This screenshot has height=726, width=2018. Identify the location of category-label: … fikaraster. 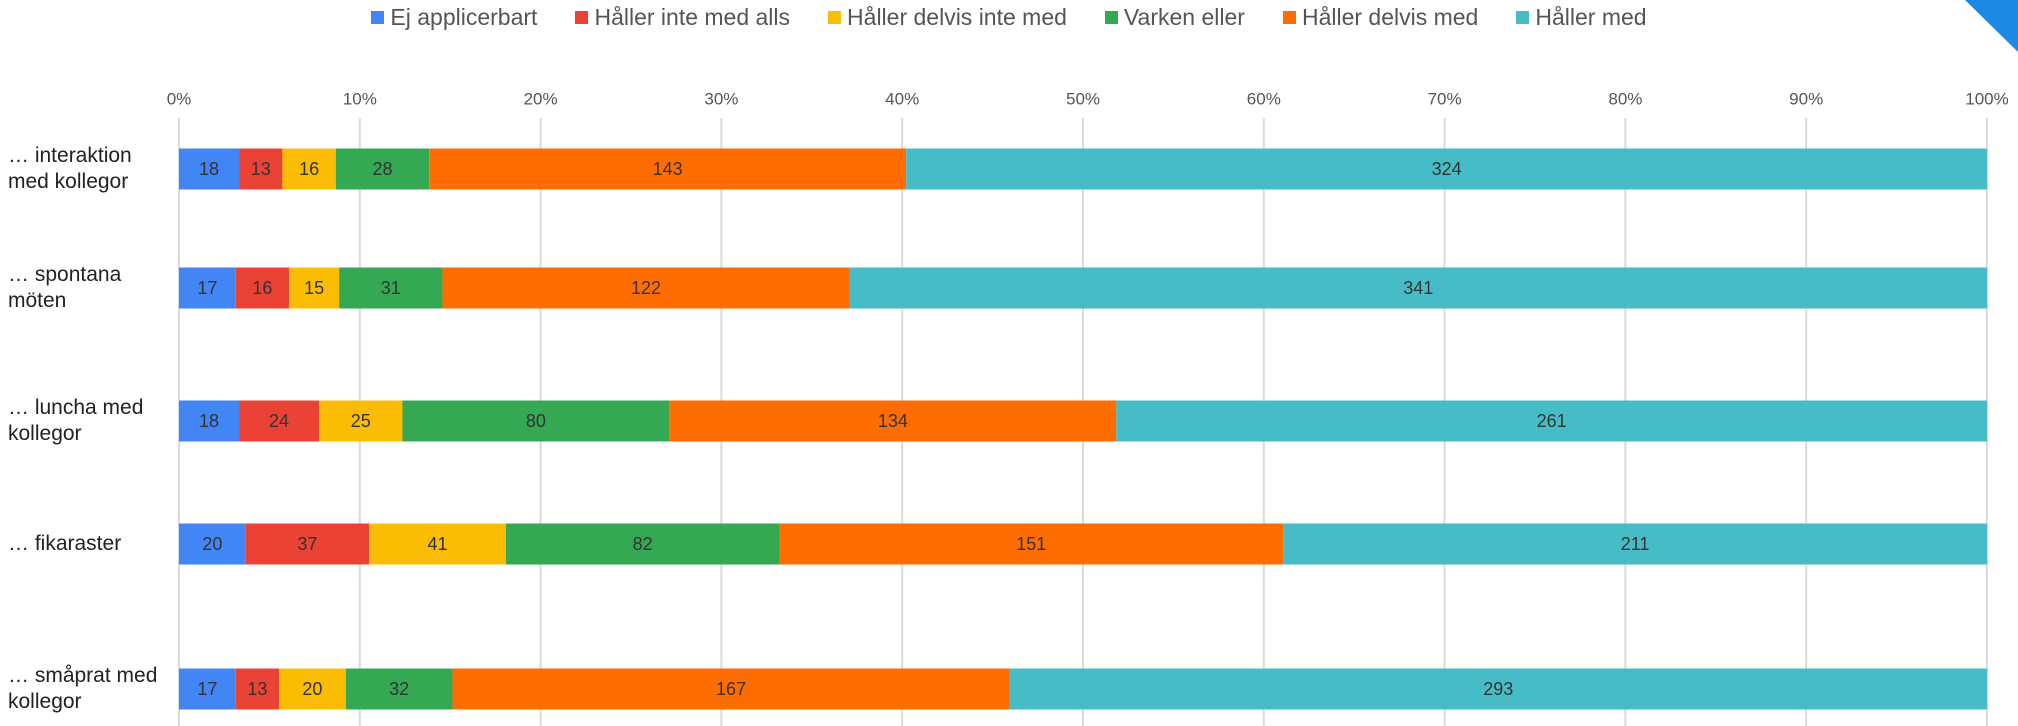
(65, 543).